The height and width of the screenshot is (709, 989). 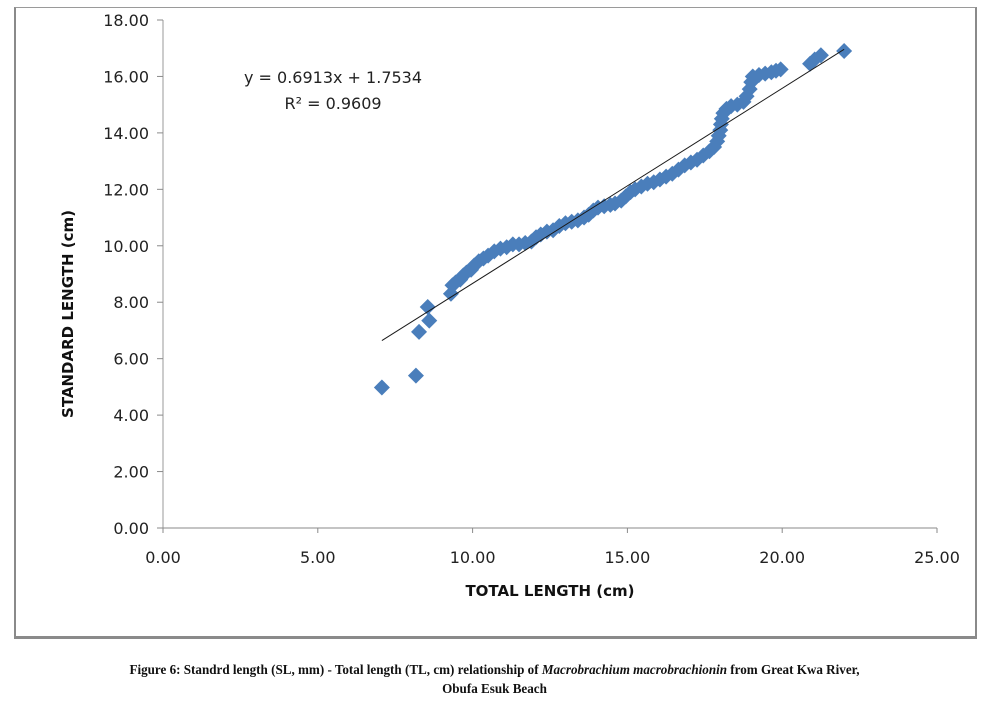 I want to click on y-tick-label: 4.00, so click(x=131, y=415).